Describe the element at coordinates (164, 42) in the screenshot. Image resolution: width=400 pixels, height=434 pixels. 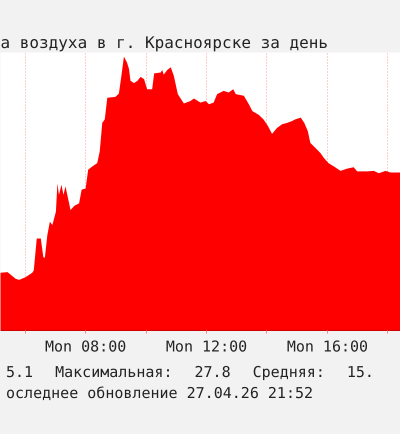
I see `chart-title: а воздуха в г. Красноярске за день` at that location.